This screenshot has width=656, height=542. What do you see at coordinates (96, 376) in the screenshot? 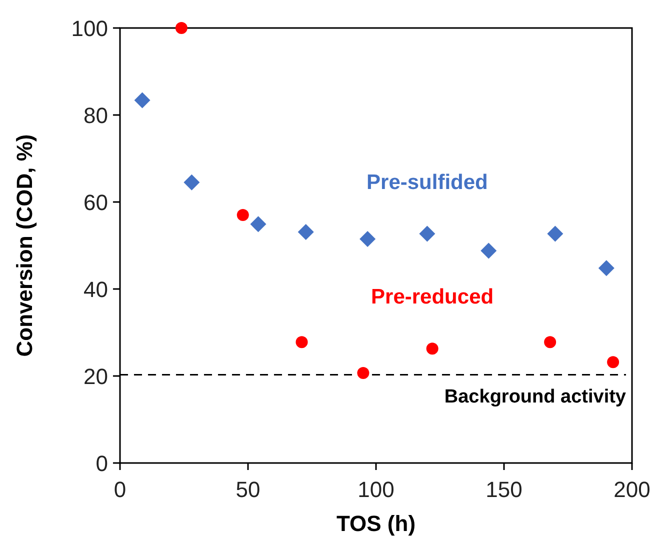
I see `y-tick-label: 20` at bounding box center [96, 376].